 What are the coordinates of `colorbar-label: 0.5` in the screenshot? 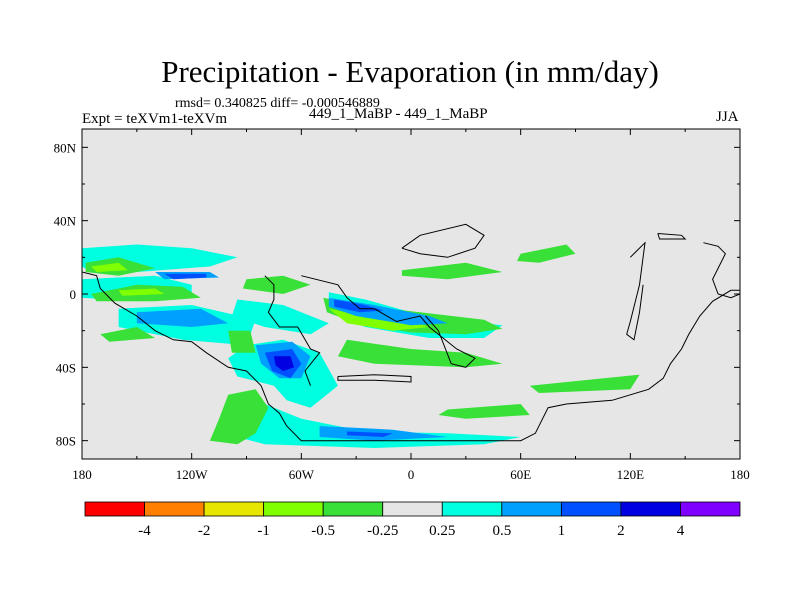 It's located at (501, 531).